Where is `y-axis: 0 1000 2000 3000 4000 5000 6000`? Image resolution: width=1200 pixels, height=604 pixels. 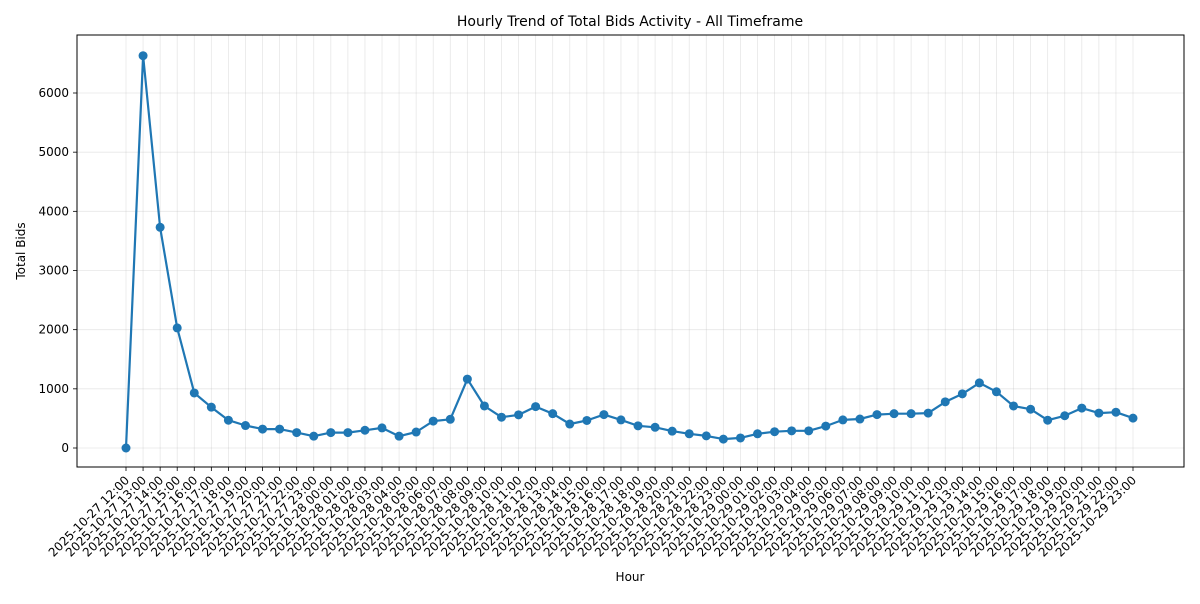
y-axis: 0 1000 2000 3000 4000 5000 6000 is located at coordinates (57, 270).